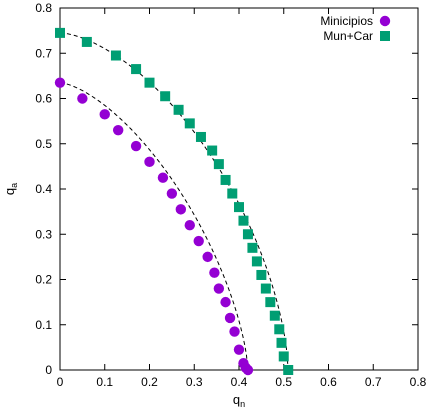 The image size is (430, 411). I want to click on x-tick-label: 0.3, so click(194, 382).